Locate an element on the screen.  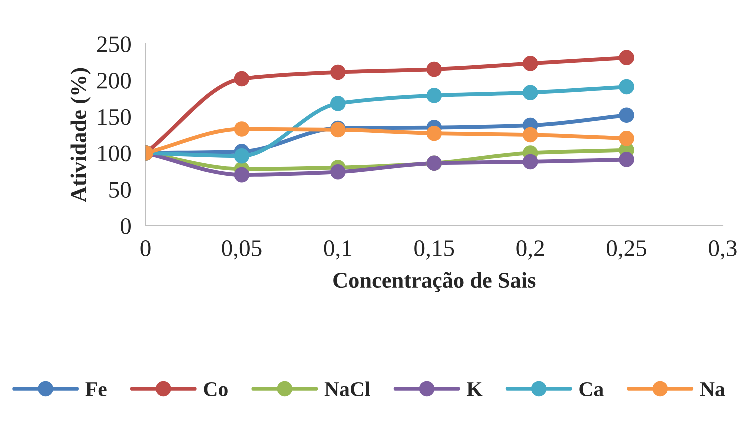
x-tick-label: 0,25 is located at coordinates (627, 250).